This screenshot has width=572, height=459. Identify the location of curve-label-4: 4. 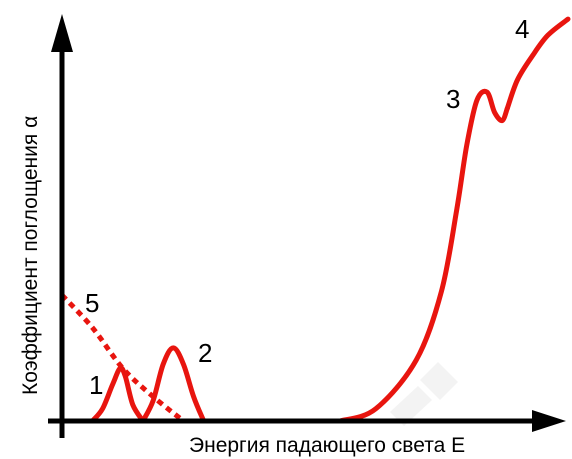
(522, 29).